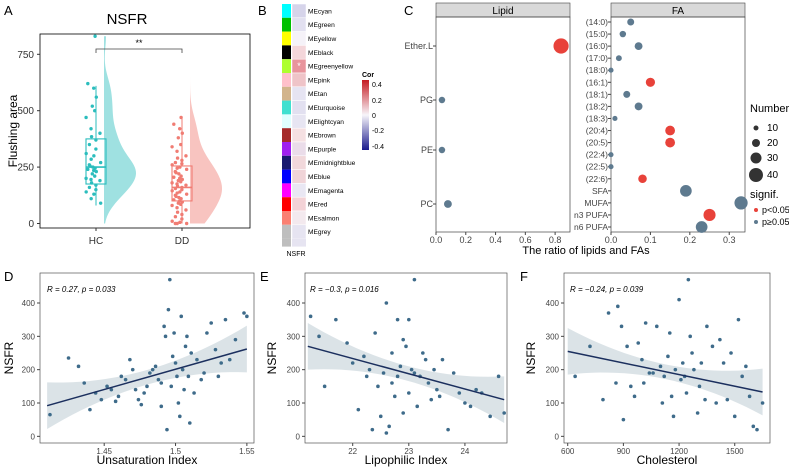  What do you see at coordinates (586, 251) in the screenshot?
I see `panel-c-xlabel: The ratio of lipids and FAs` at bounding box center [586, 251].